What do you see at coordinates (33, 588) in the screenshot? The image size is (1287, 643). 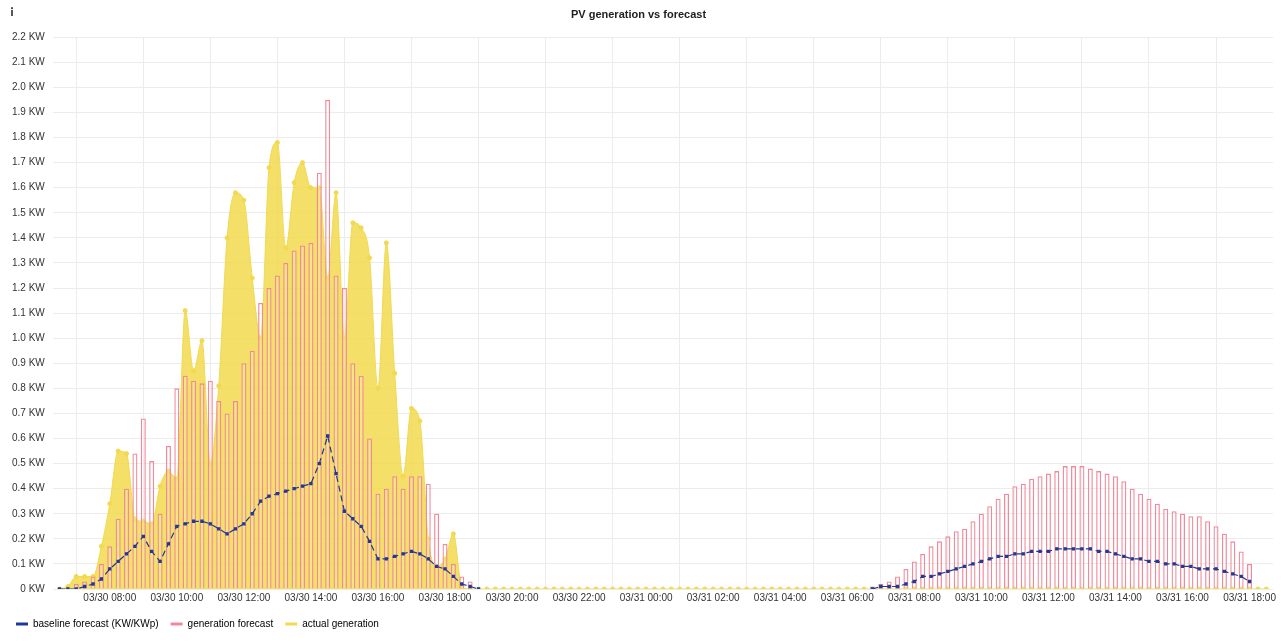 I see `y-tick-label: 0 KW` at bounding box center [33, 588].